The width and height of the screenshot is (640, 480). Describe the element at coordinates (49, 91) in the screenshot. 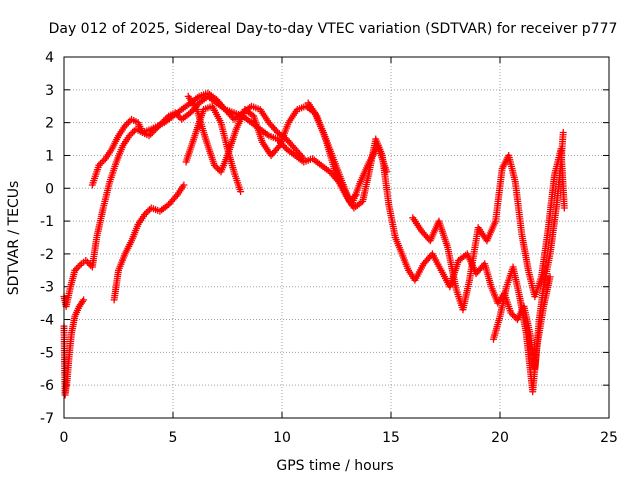

I see `y-tick-label: 3` at that location.